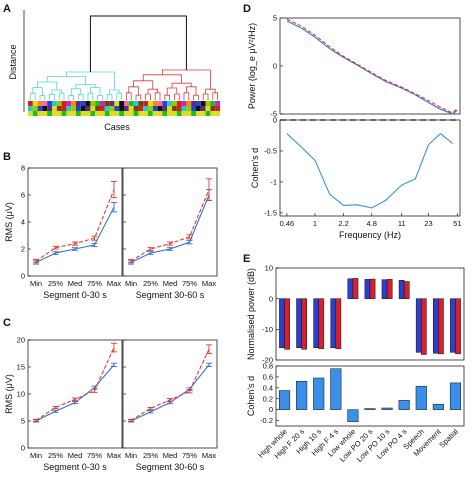 This screenshot has width=474, height=489. I want to click on y-tick-label: 5, so click(275, 18).